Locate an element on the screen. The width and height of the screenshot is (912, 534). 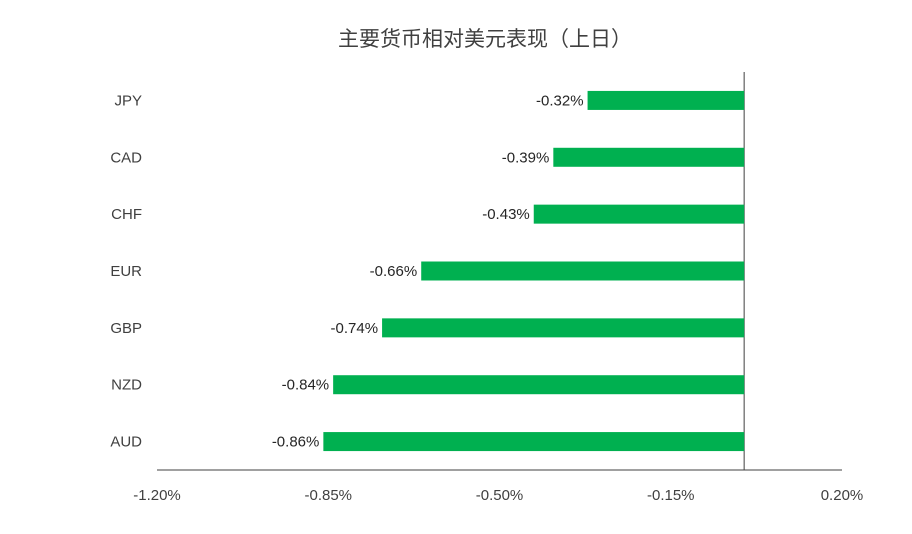
value-label: -0.86% is located at coordinates (296, 442).